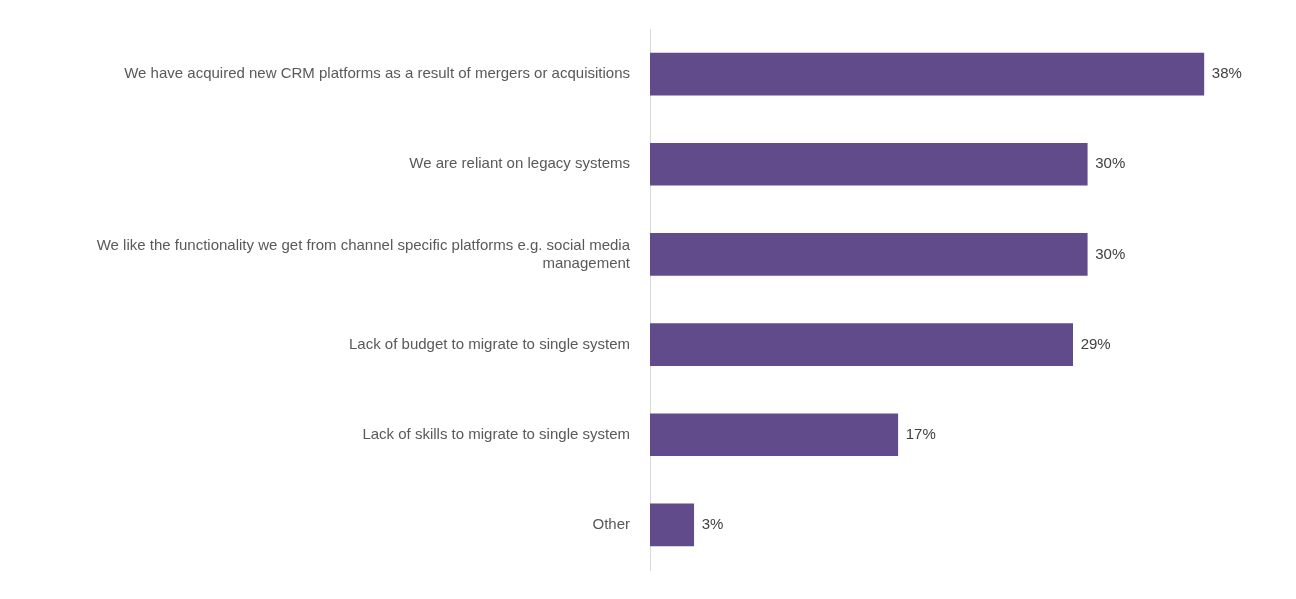 The width and height of the screenshot is (1296, 599). What do you see at coordinates (363, 253) in the screenshot?
I see `y-tick-label: We like the functionality we get from channel specific platforms e.g. social media management` at bounding box center [363, 253].